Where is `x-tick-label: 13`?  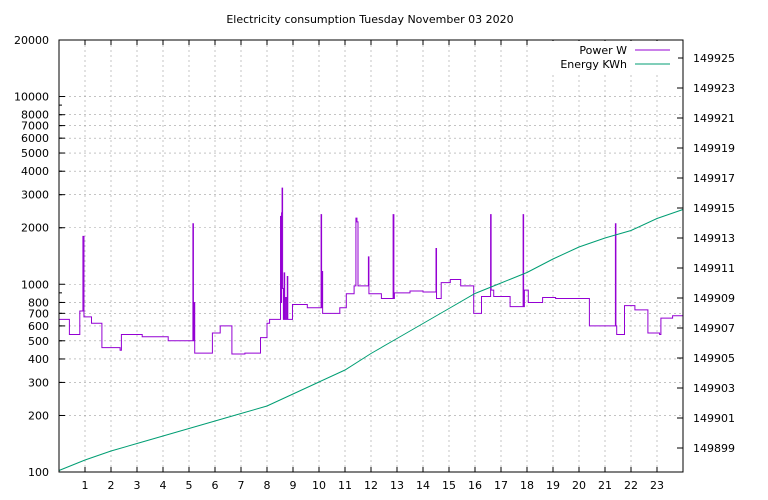
x-tick-label: 13 is located at coordinates (397, 485).